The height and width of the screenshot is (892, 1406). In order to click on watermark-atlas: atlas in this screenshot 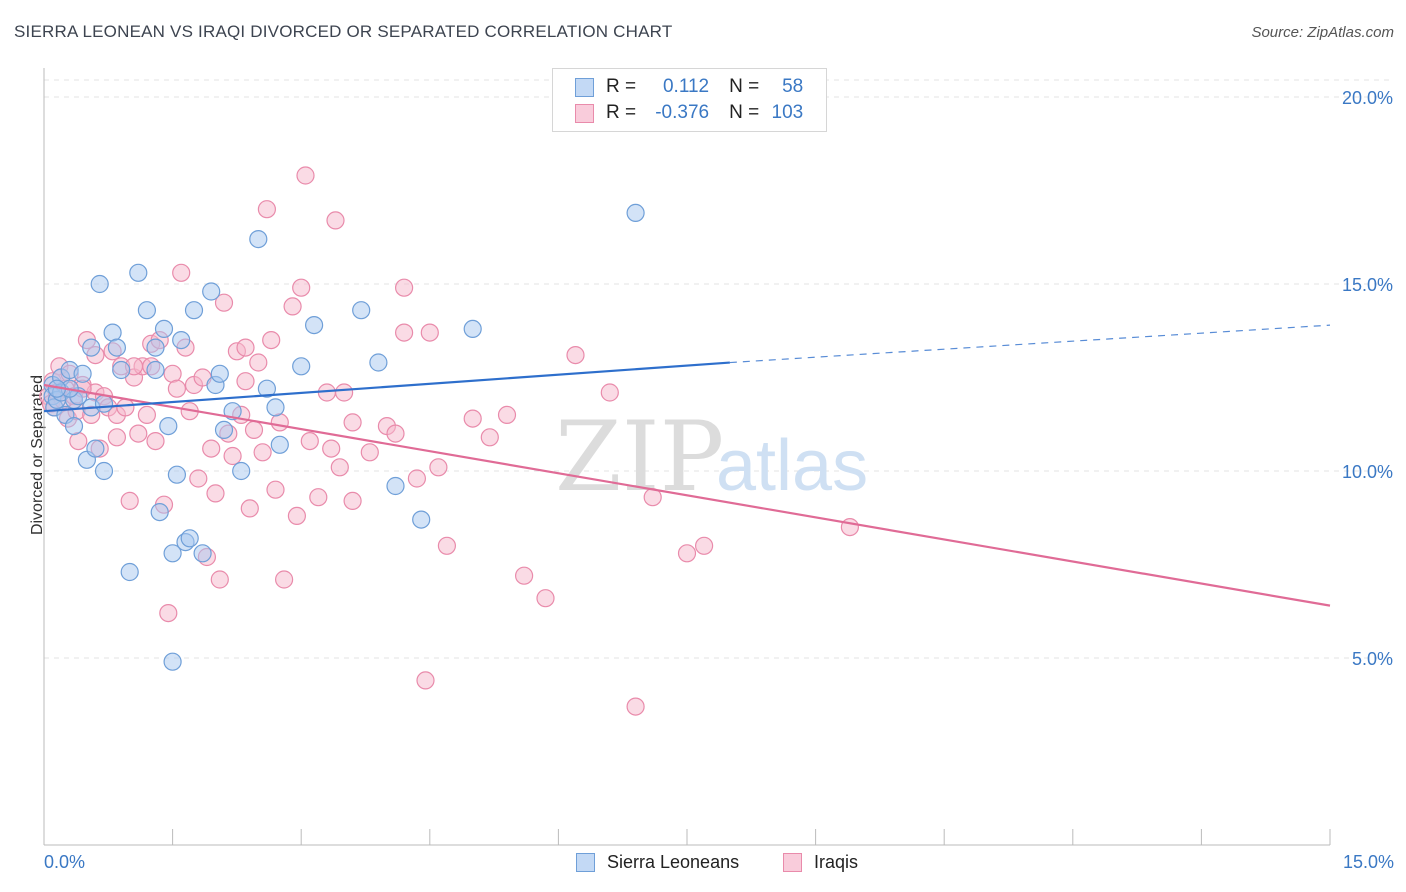, I will do `click(792, 466)`.